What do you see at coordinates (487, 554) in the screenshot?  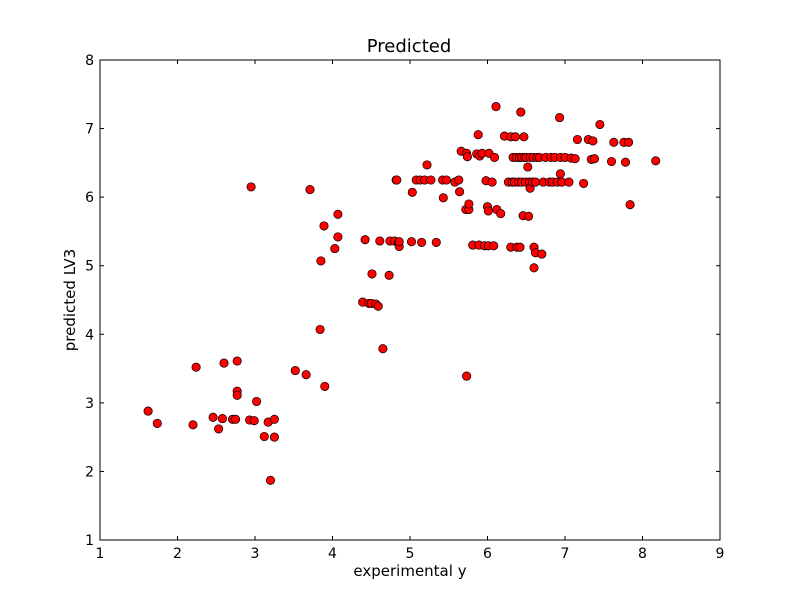 I see `x-tick-label: 6` at bounding box center [487, 554].